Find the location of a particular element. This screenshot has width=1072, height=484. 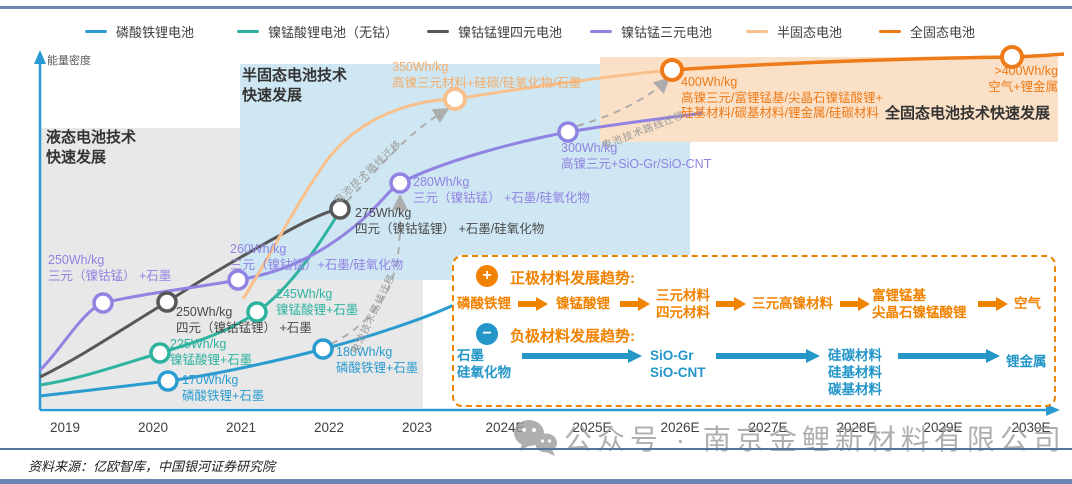

annotation-quaternary-250: 250Wh/kg 四元（镍钴锰锂） +石墨 is located at coordinates (244, 320).